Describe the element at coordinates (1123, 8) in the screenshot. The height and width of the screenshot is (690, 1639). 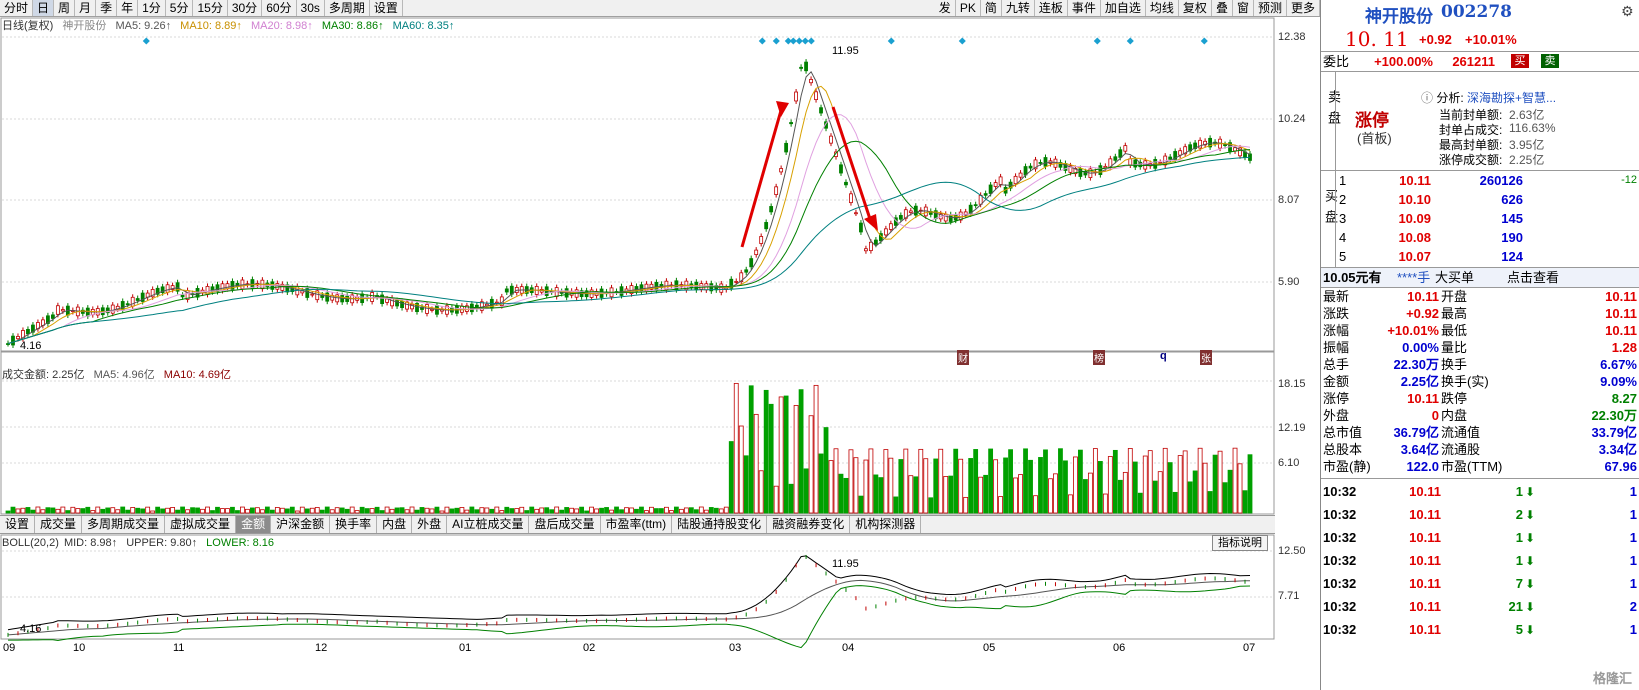
I see `toolbar-tool-button: 加自选` at that location.